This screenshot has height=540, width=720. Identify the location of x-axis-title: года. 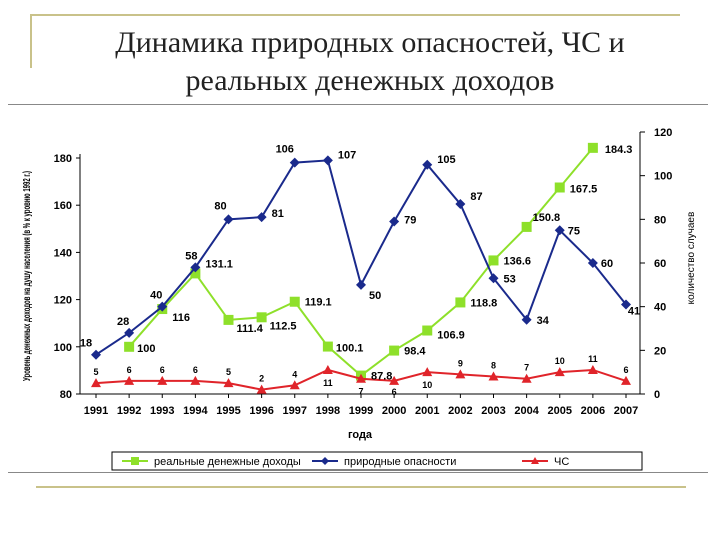
(360, 435).